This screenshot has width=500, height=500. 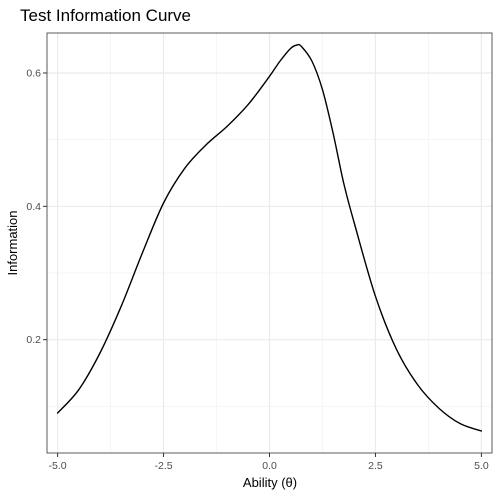 I want to click on x-axis-label: Ability (θ), so click(x=270, y=482).